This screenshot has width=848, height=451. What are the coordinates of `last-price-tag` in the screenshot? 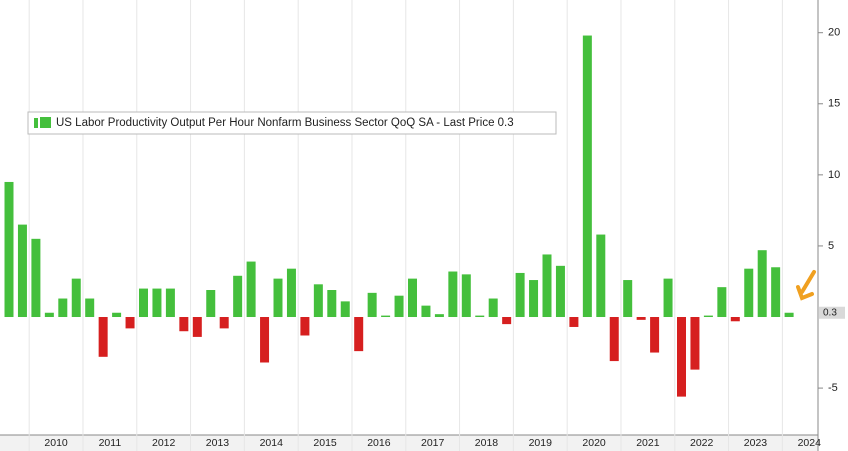 It's located at (832, 312).